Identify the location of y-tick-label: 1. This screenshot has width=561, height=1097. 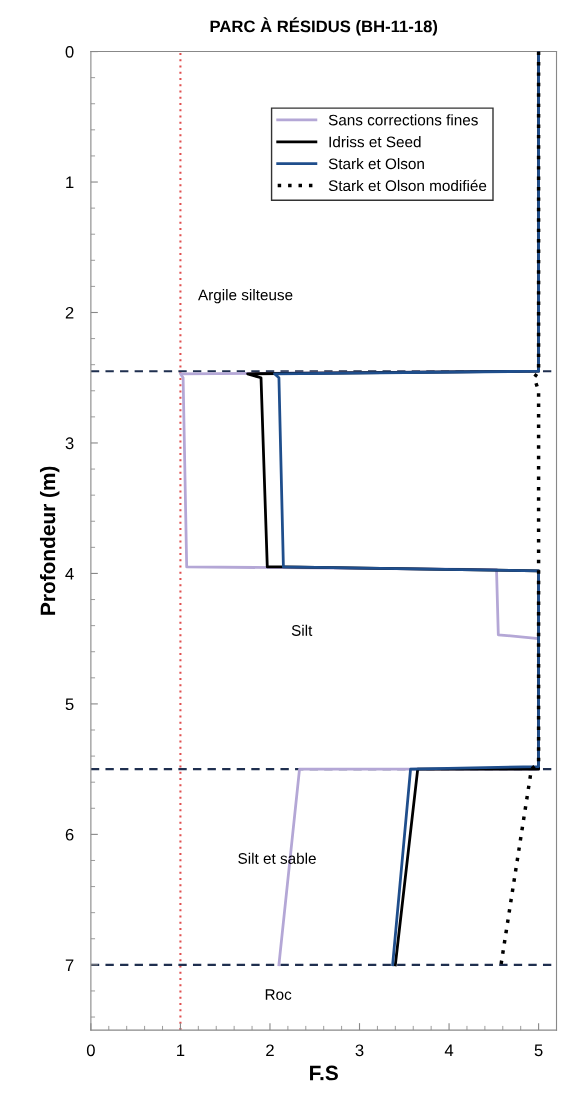
(70, 182).